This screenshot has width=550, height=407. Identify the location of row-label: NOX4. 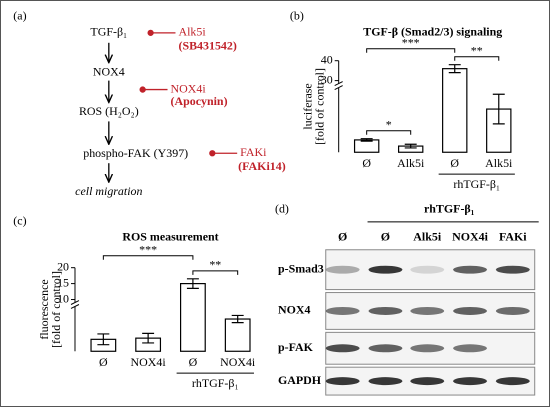
(294, 310).